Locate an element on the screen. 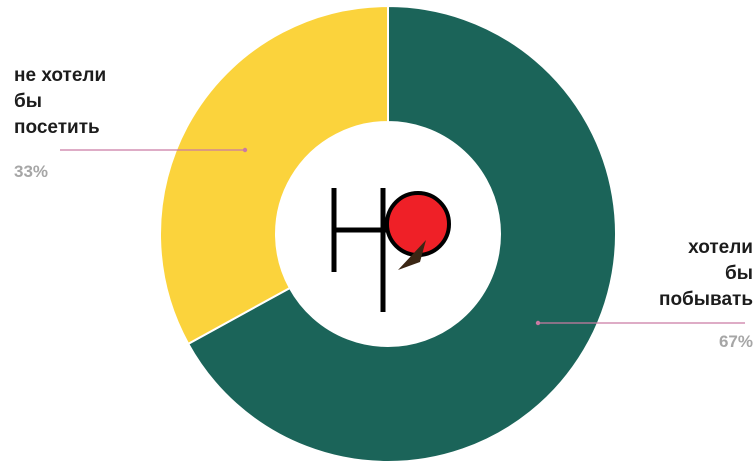 The image size is (755, 461). slice-value-right: 67% is located at coordinates (735, 341).